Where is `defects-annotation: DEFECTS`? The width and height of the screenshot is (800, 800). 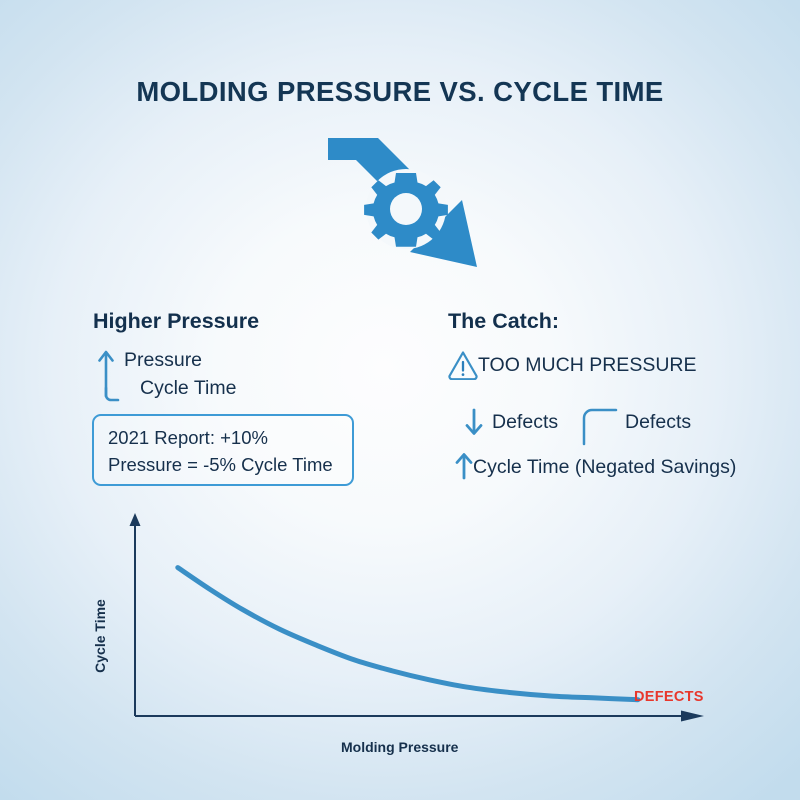 defects-annotation: DEFECTS is located at coordinates (669, 697).